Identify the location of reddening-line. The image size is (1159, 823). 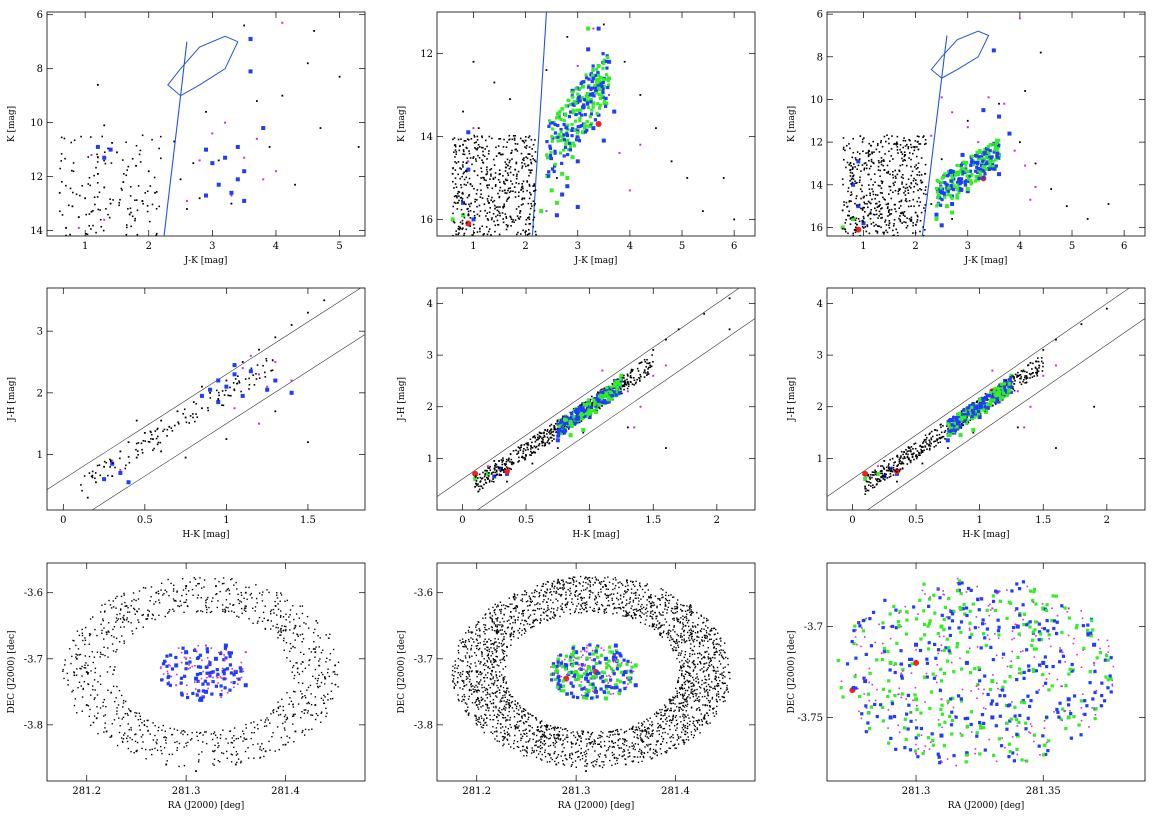
(228, 422).